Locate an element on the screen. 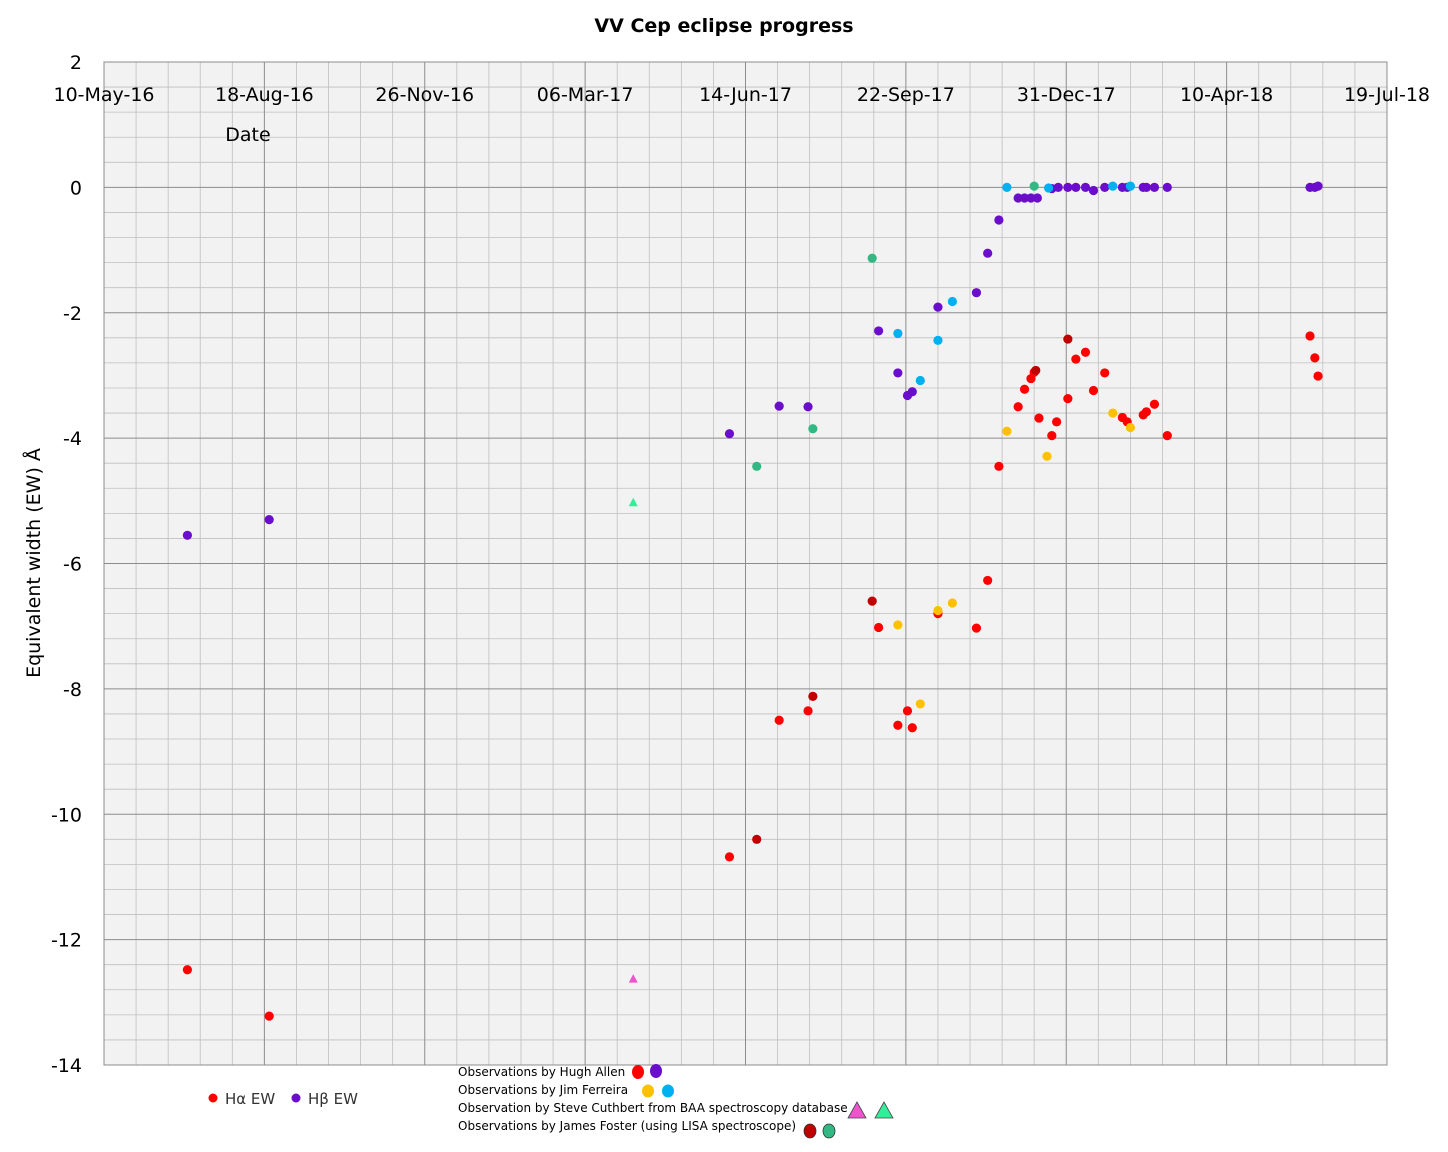 Image resolution: width=1448 pixels, height=1152 pixels. point-steve-cuthbert-hb is located at coordinates (633, 502).